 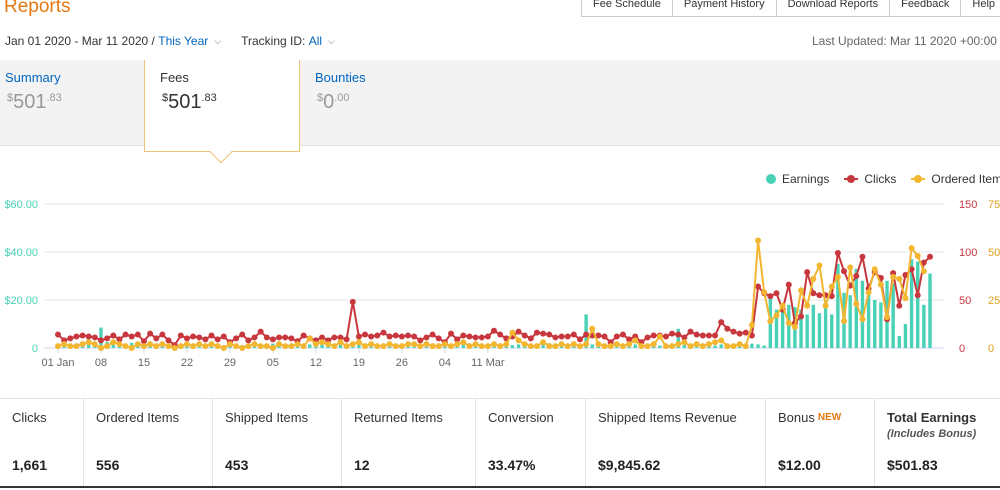 I want to click on help-link: Help, so click(x=980, y=8).